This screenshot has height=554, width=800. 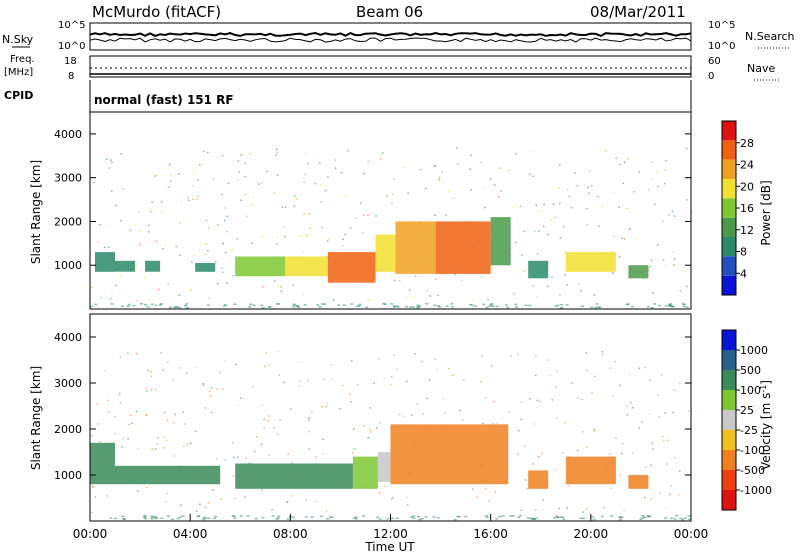 What do you see at coordinates (766, 425) in the screenshot?
I see `velocity-colorbar-label: Velocity [m s-1]` at bounding box center [766, 425].